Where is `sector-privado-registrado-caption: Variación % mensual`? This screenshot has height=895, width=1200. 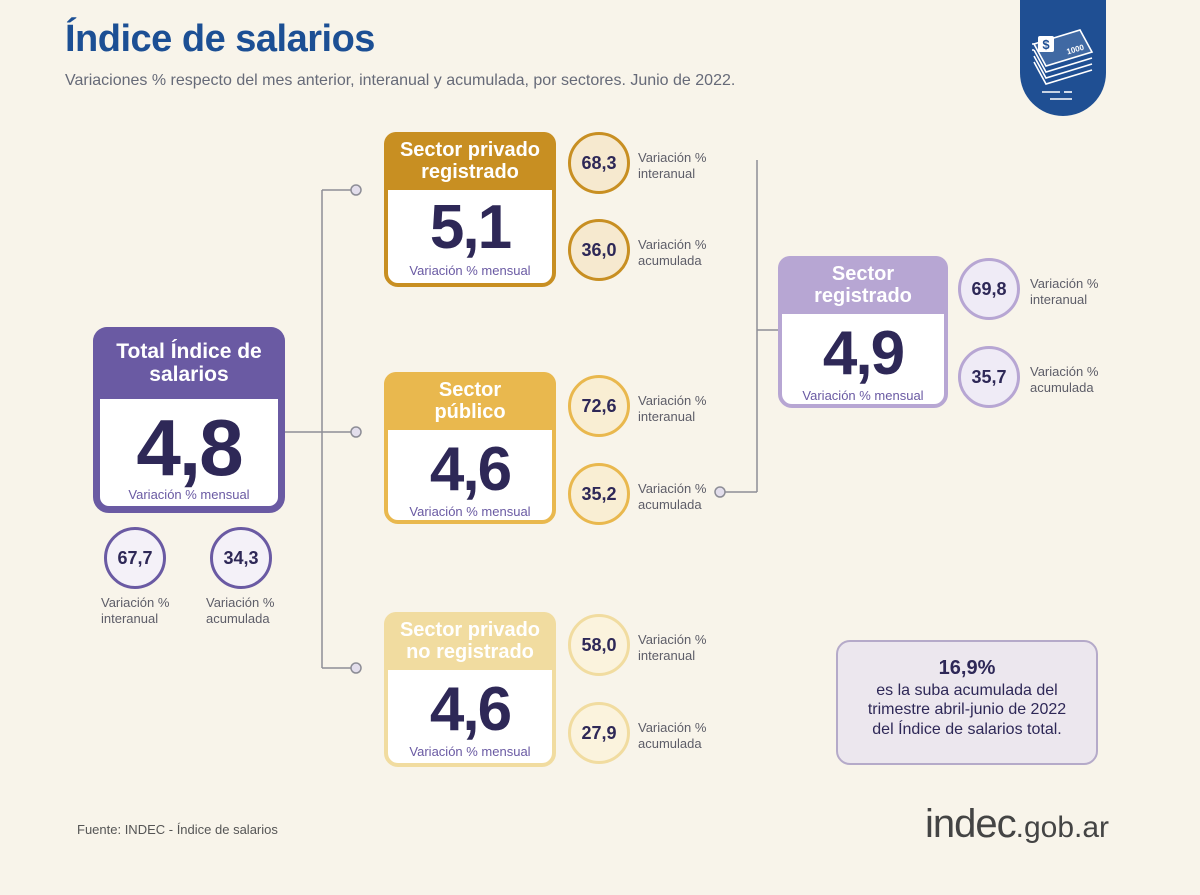 sector-privado-registrado-caption: Variación % mensual is located at coordinates (470, 270).